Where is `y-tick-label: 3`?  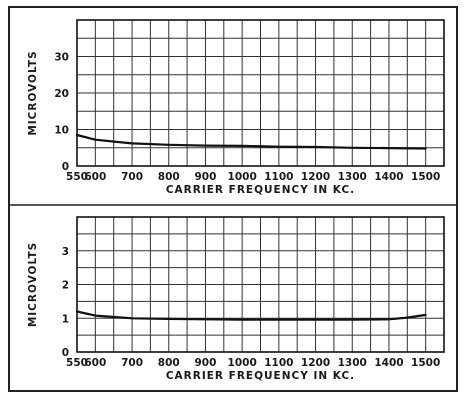
y-tick-label: 3 is located at coordinates (65, 252).